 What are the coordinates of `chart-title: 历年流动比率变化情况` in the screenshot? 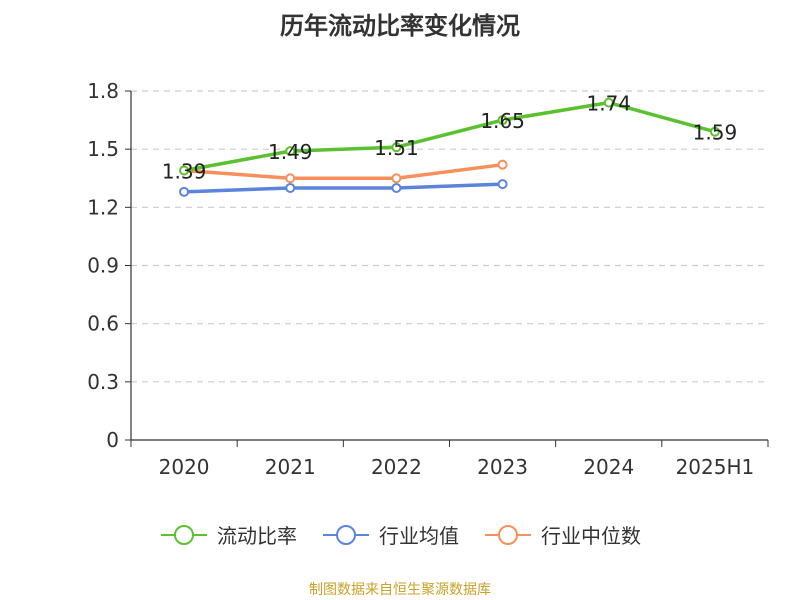 It's located at (400, 26).